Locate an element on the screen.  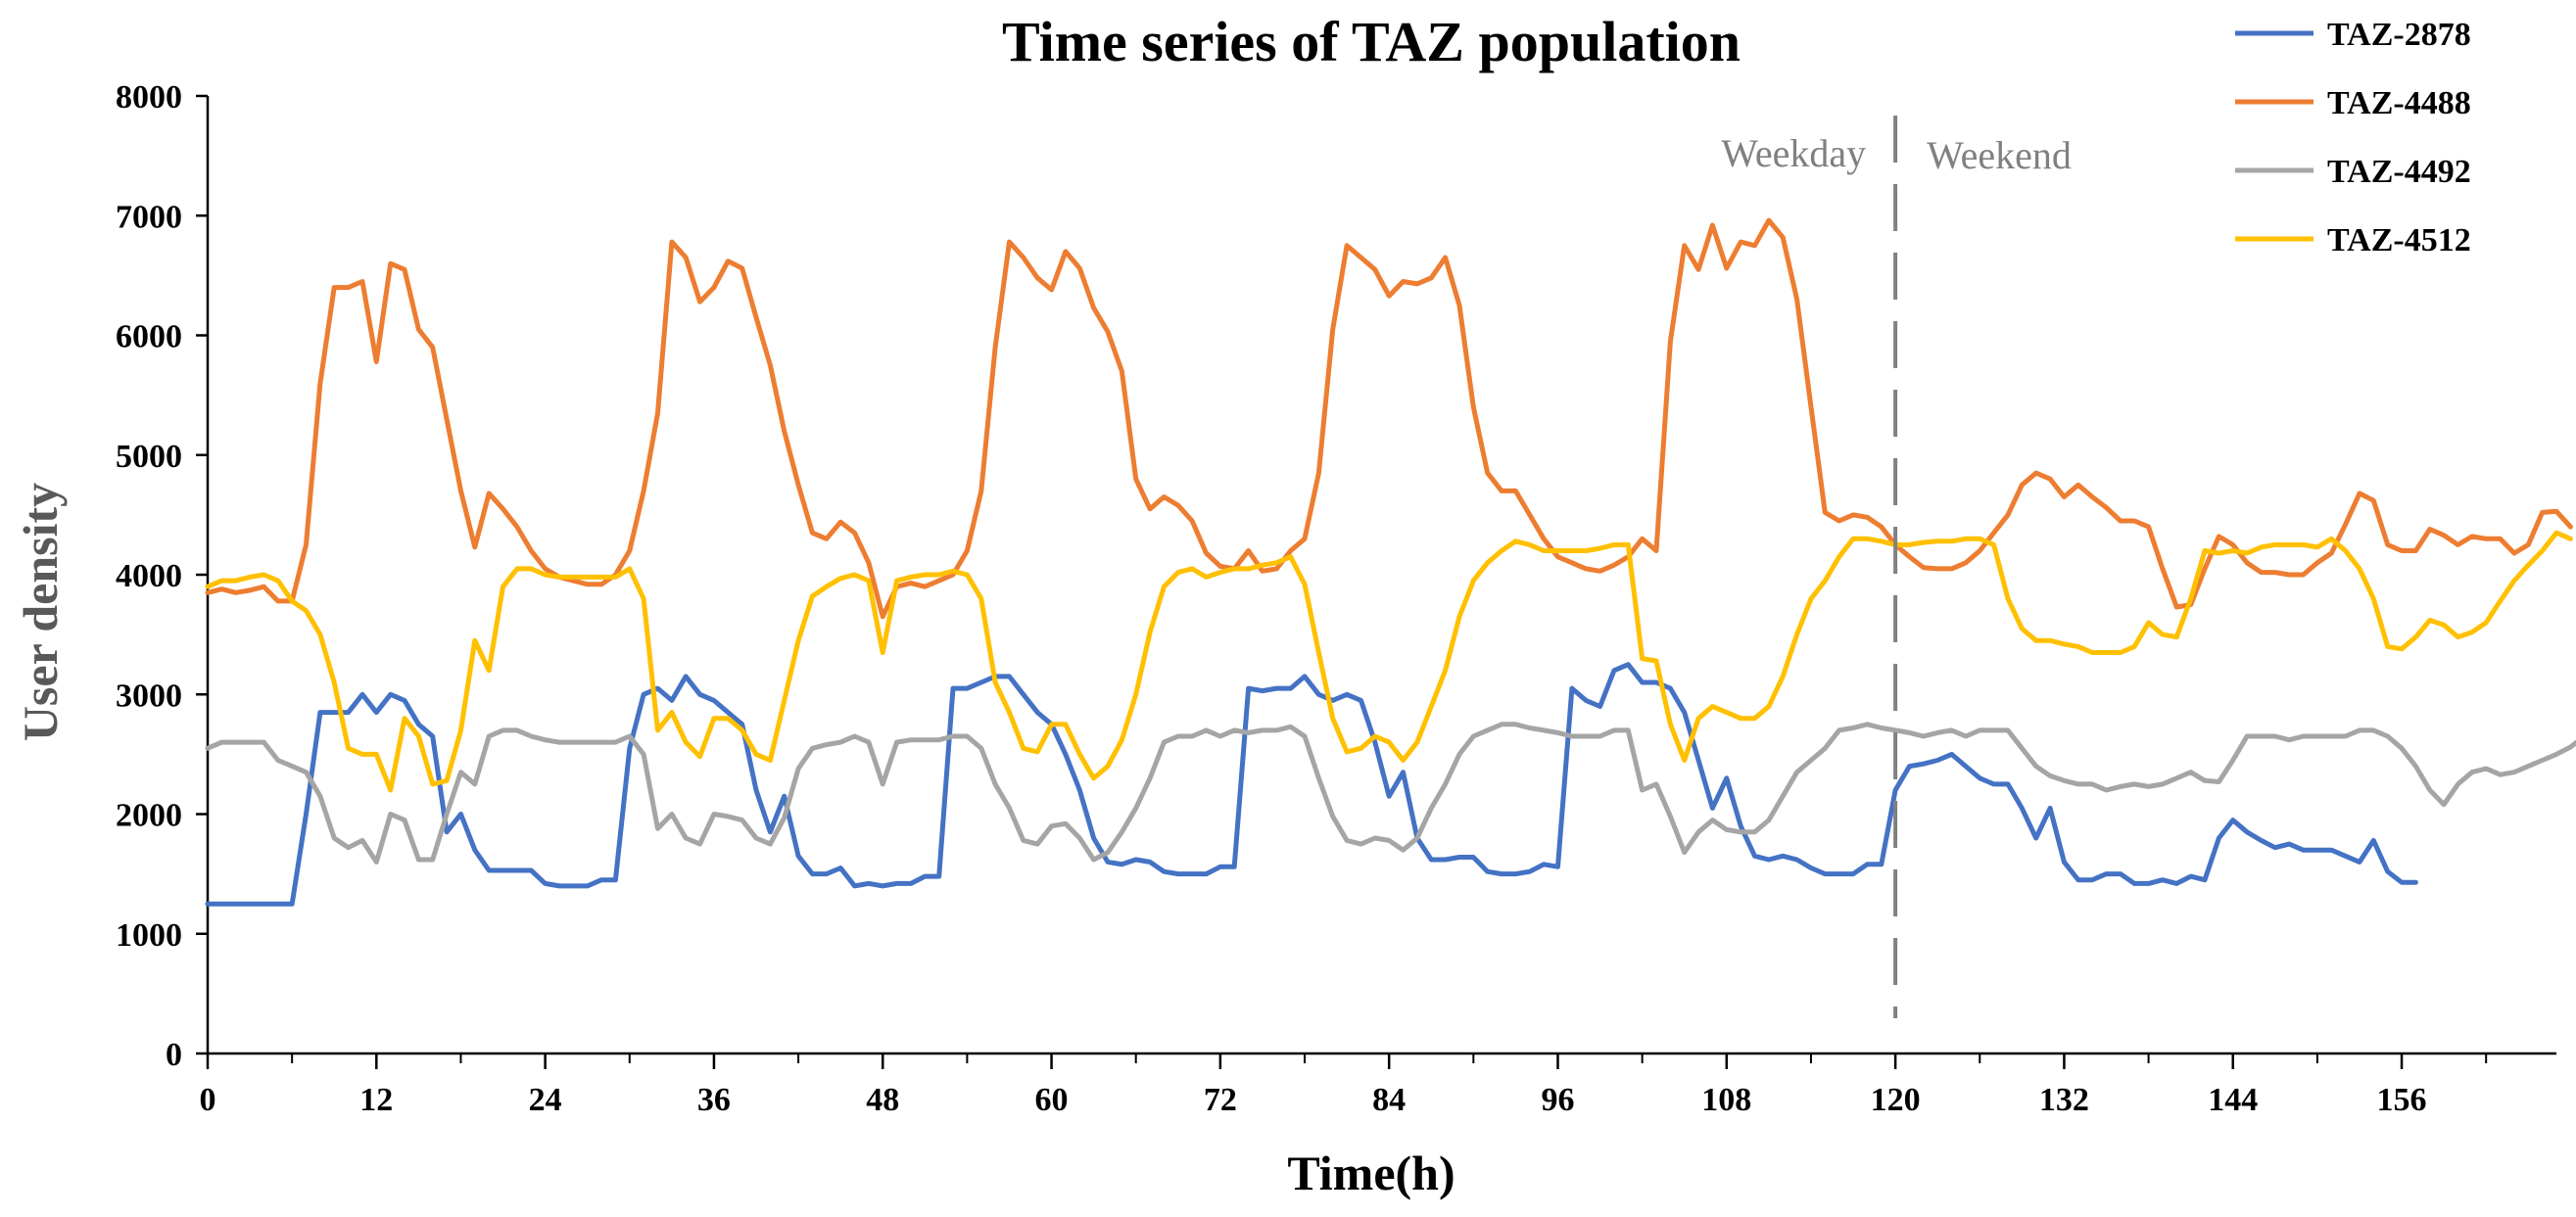
x-tick-label: 24 is located at coordinates (545, 1100).